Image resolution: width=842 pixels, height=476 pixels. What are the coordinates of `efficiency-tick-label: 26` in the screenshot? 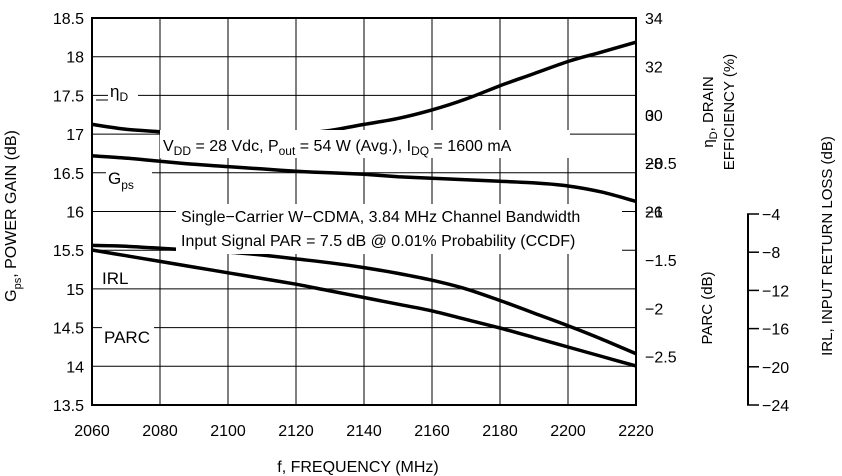 It's located at (654, 213).